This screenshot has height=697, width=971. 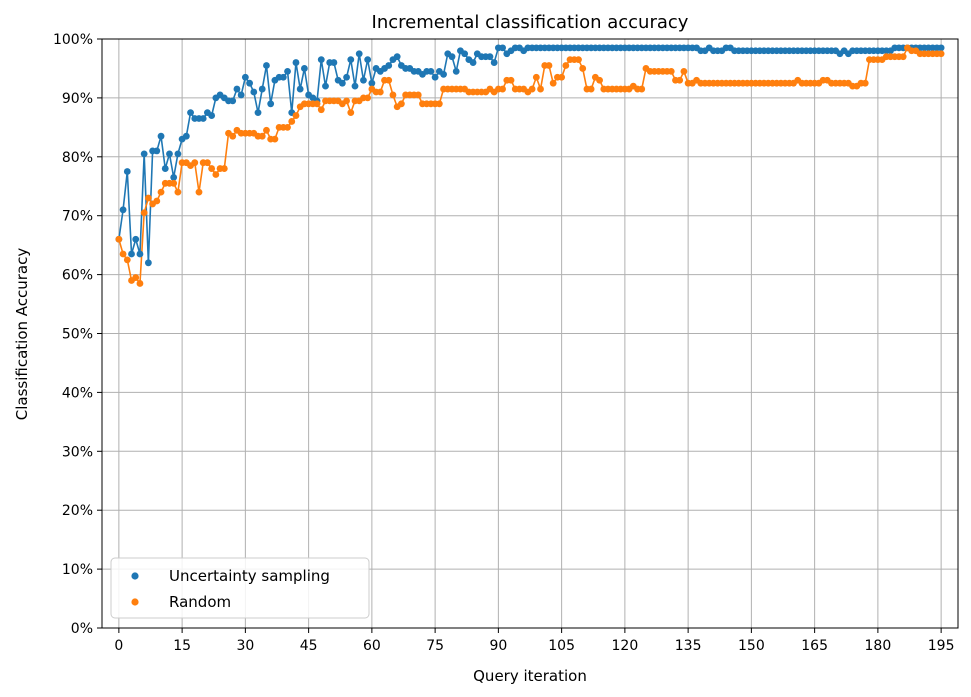 What do you see at coordinates (118, 646) in the screenshot?
I see `x-tick-label: 0` at bounding box center [118, 646].